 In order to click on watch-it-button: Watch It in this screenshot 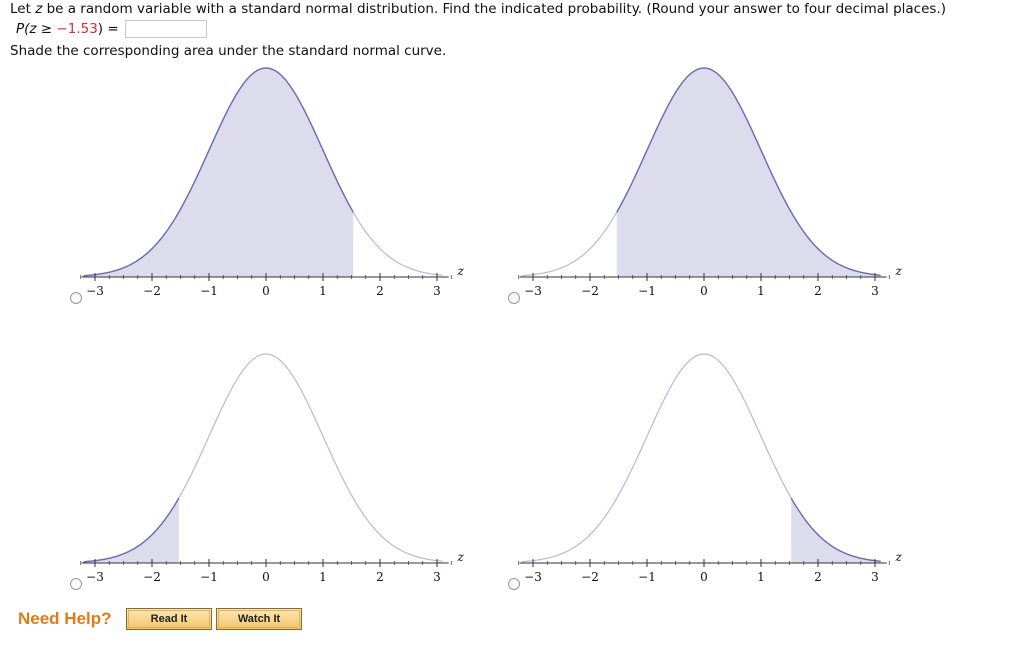, I will do `click(259, 619)`.